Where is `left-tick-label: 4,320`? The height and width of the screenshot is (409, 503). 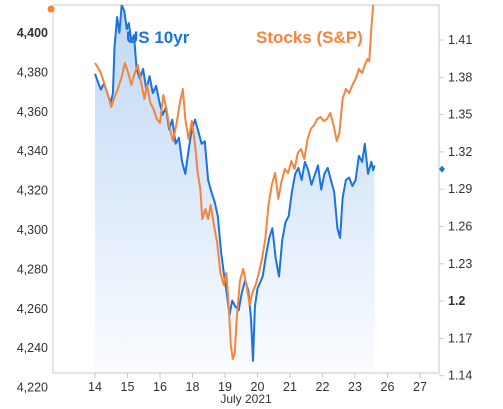
left-tick-label: 4,320 is located at coordinates (32, 191).